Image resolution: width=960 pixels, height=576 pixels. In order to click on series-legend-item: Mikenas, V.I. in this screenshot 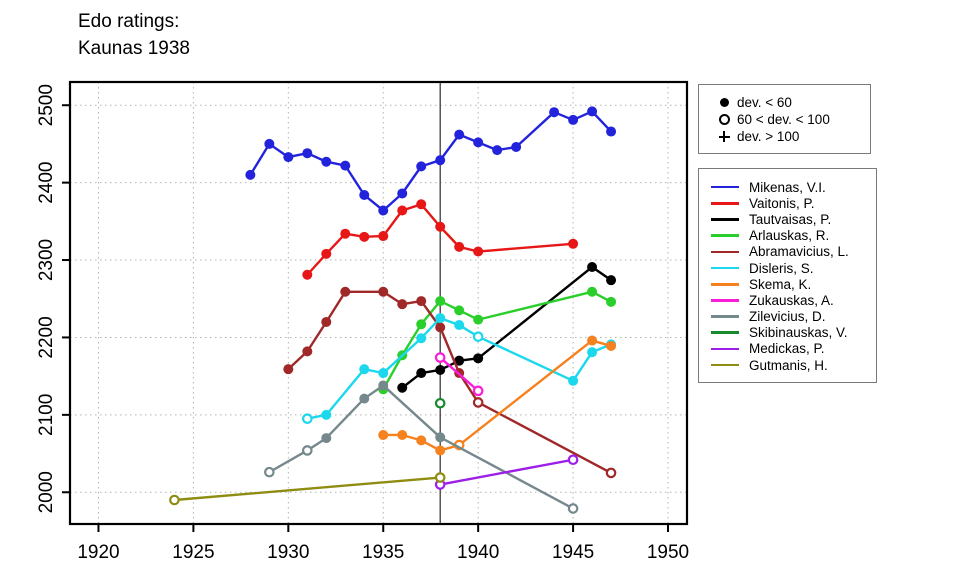, I will do `click(789, 187)`.